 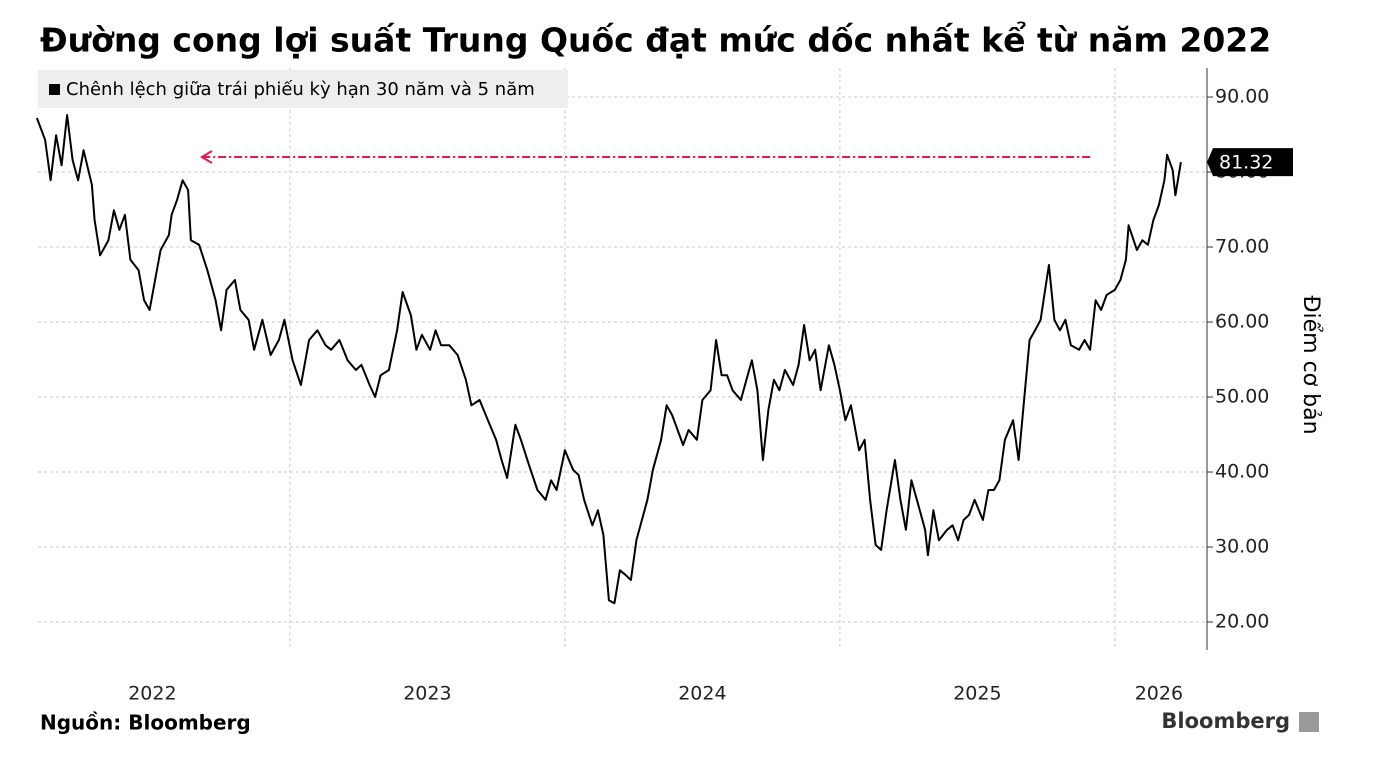 I want to click on y-tick-label: 50.00, so click(x=1242, y=397).